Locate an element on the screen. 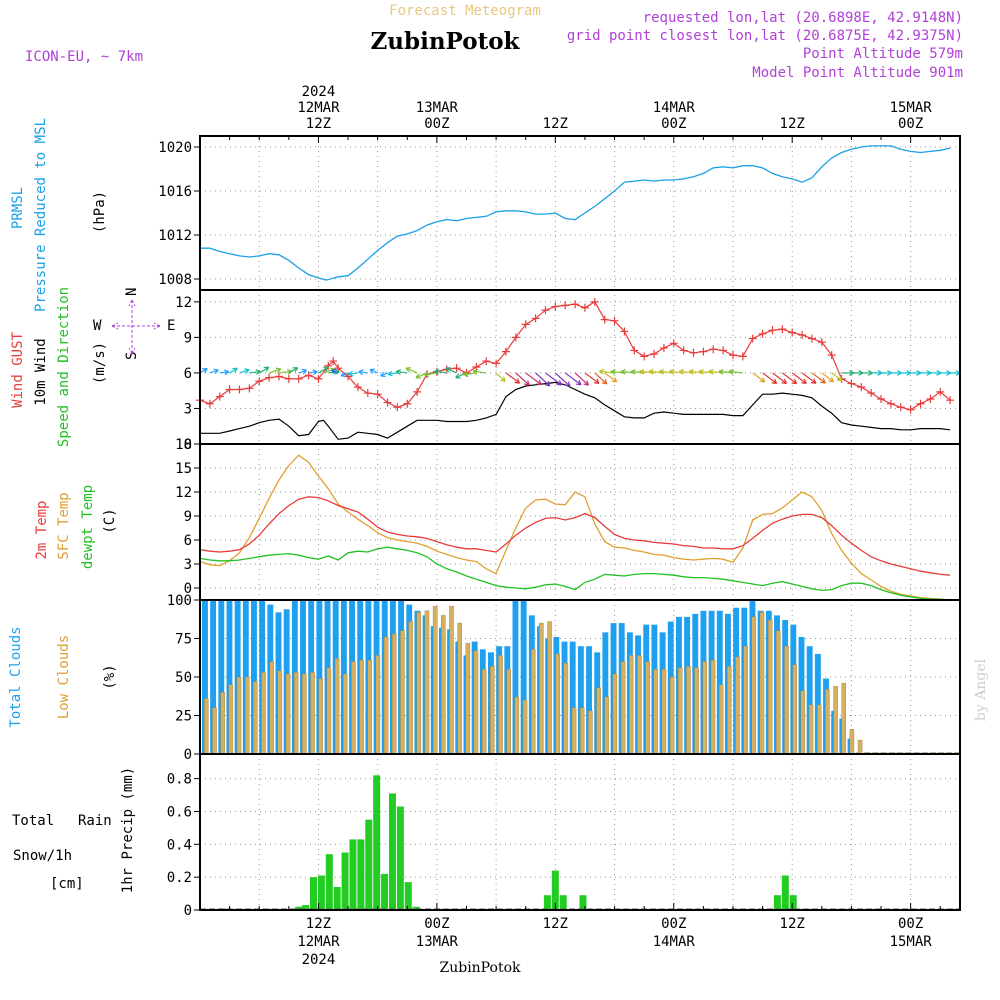 The width and height of the screenshot is (1000, 1000). label-low-clouds: Low Clouds is located at coordinates (64, 677).